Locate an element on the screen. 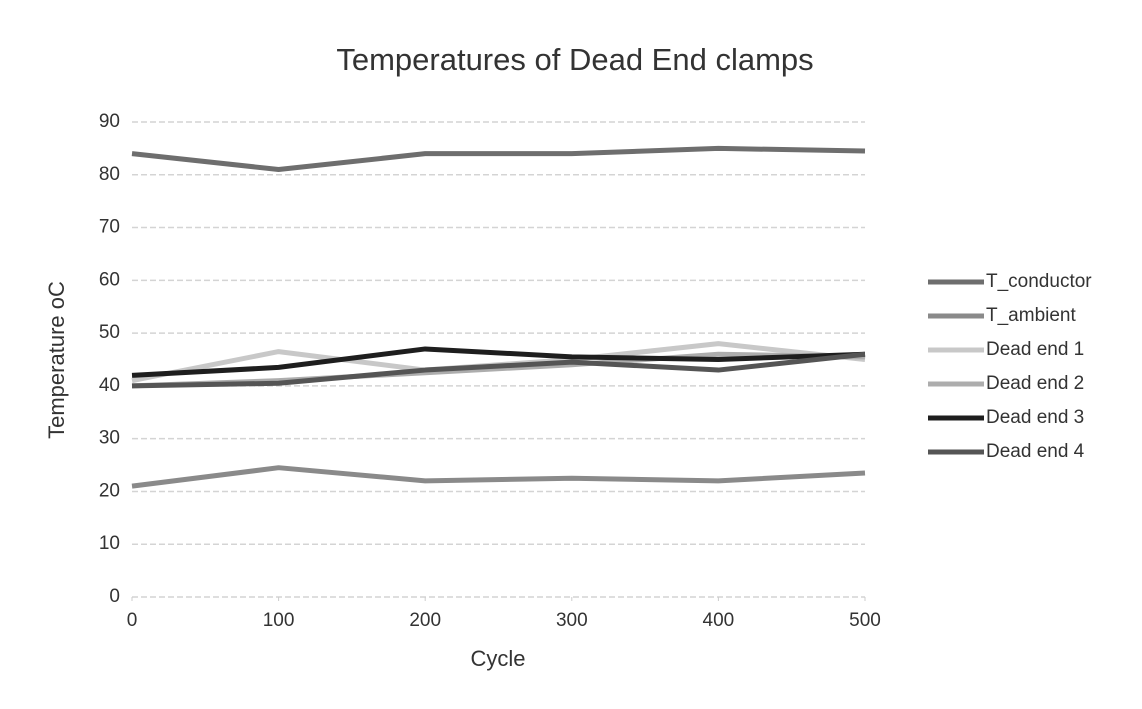  y-tick-label: 90 is located at coordinates (109, 121).